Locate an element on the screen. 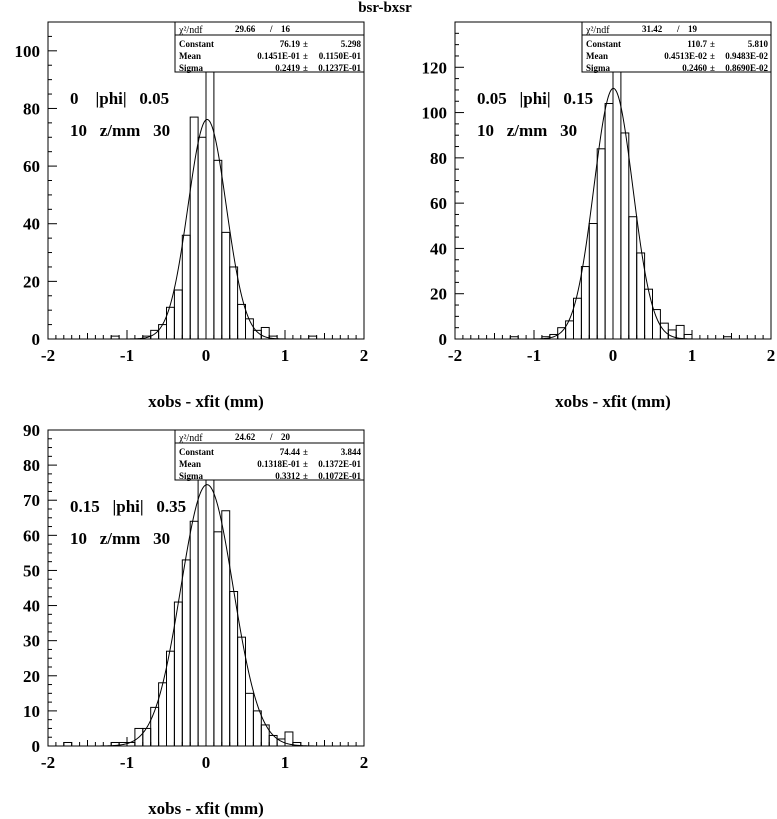 This screenshot has width=777, height=819. histogram-bins is located at coordinates (214, 198).